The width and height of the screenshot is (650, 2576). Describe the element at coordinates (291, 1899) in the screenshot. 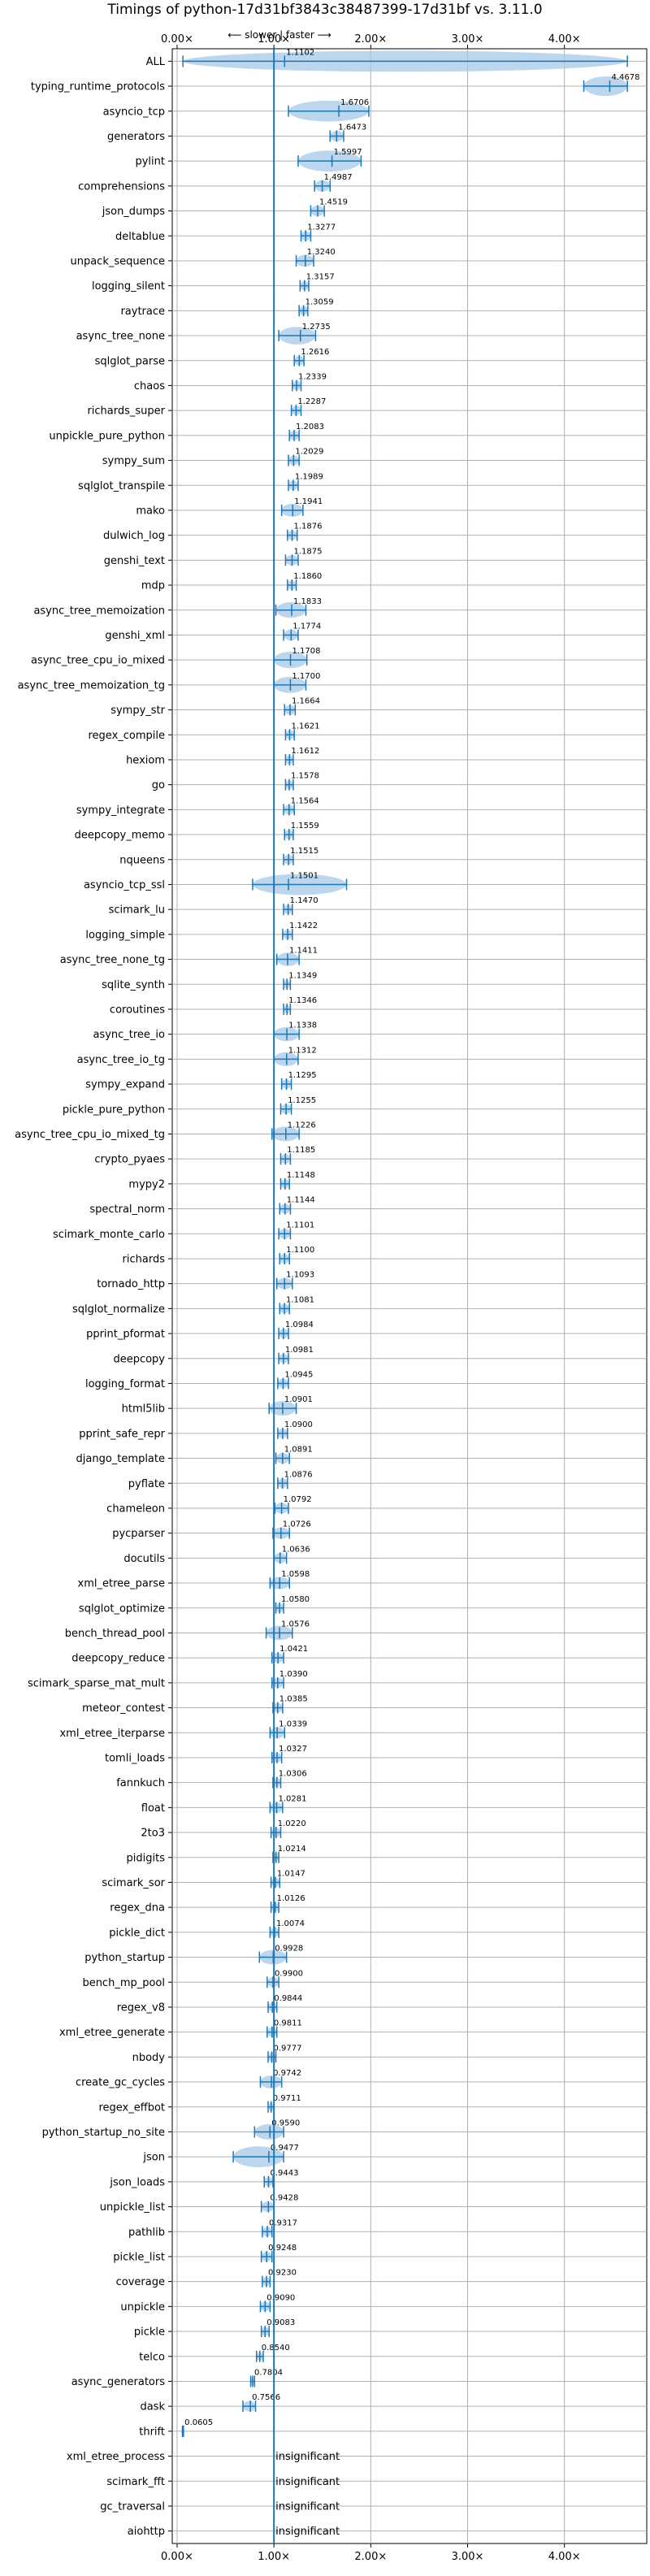

I see `value-label: 1.0126` at that location.